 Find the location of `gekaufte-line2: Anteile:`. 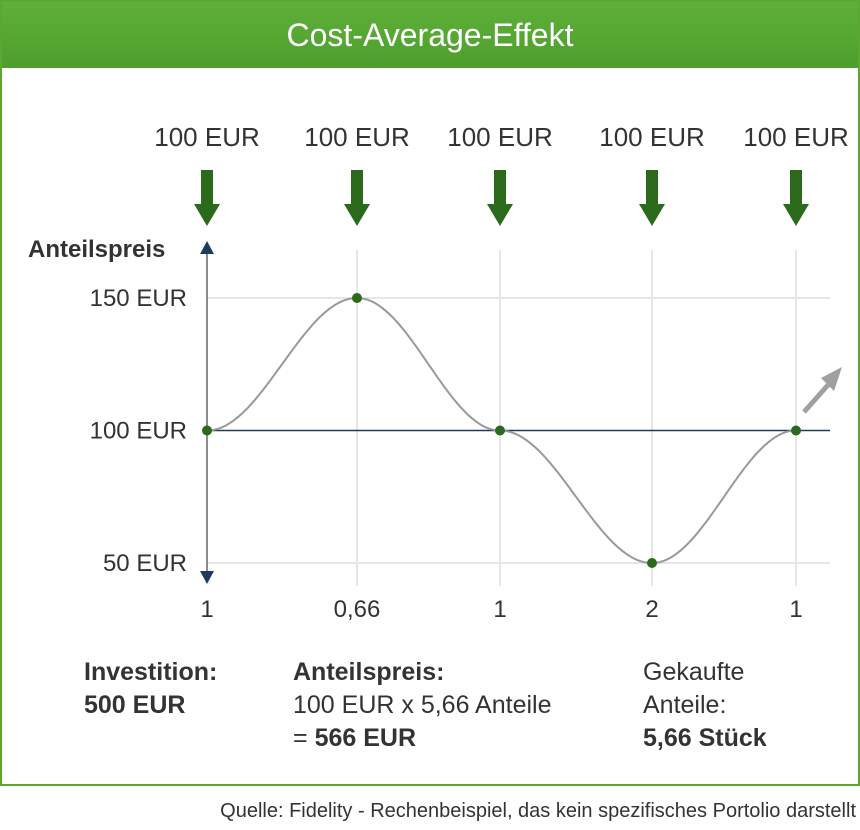

gekaufte-line2: Anteile: is located at coordinates (685, 705).